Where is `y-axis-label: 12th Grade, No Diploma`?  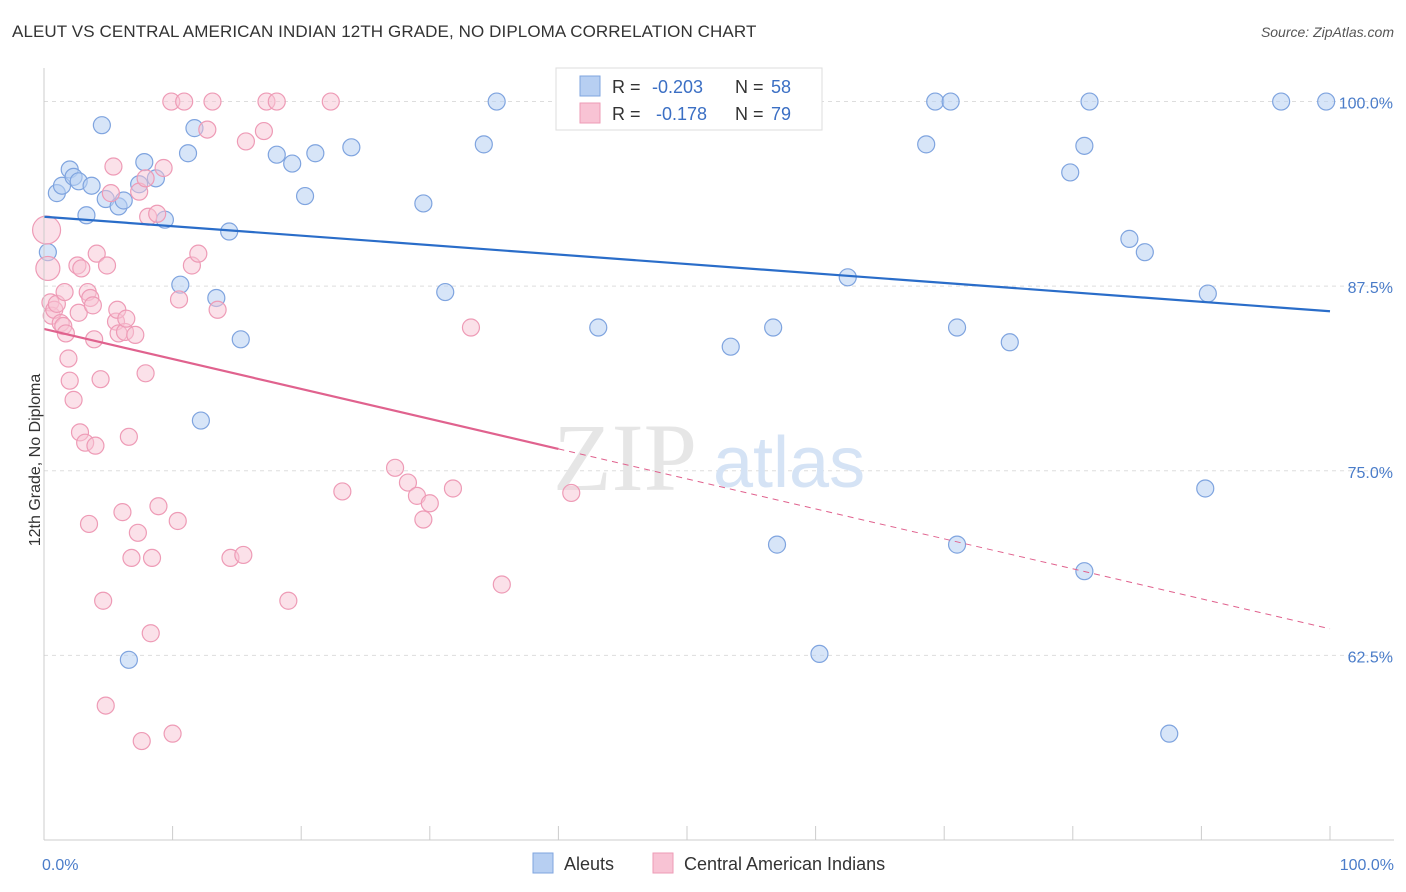
y-axis-label: 12th Grade, No Diploma is located at coordinates (35, 460).